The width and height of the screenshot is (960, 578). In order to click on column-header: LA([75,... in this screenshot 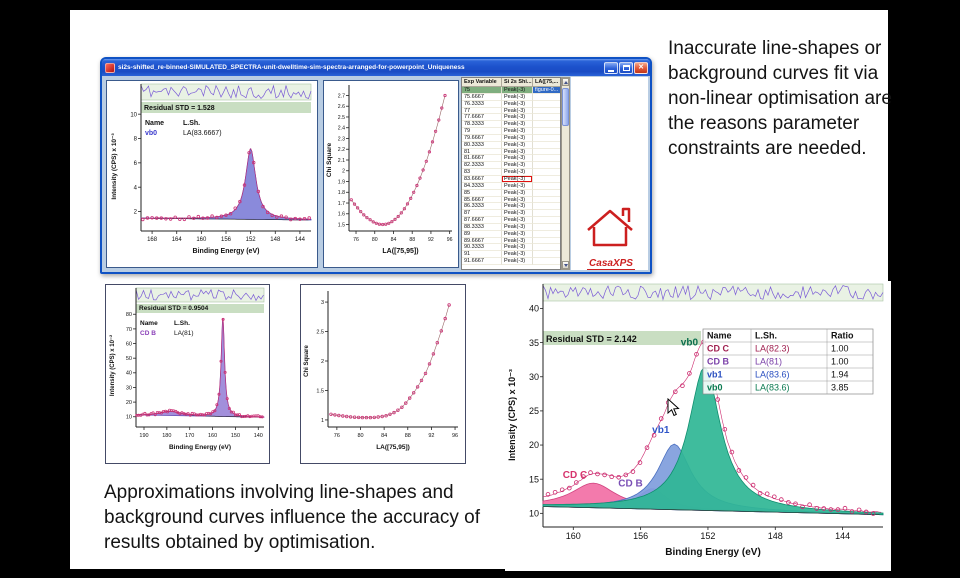, I will do `click(547, 82)`.